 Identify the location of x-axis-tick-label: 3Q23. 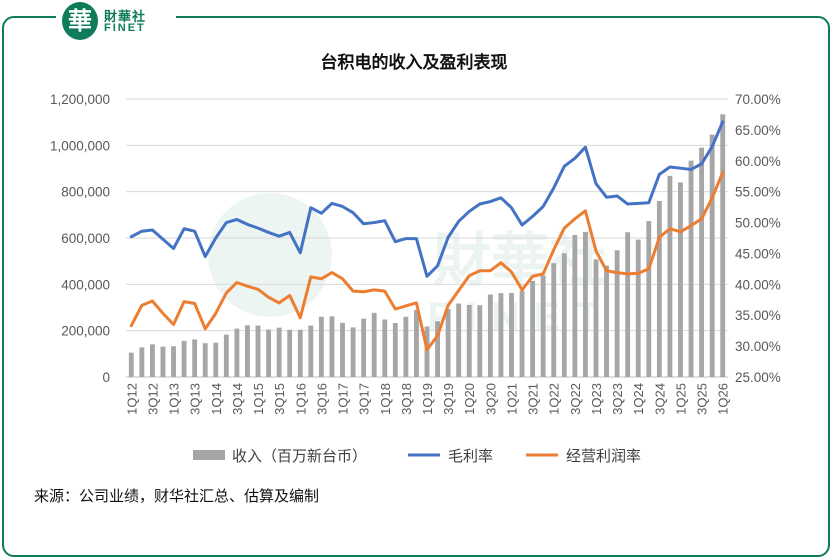
(617, 399).